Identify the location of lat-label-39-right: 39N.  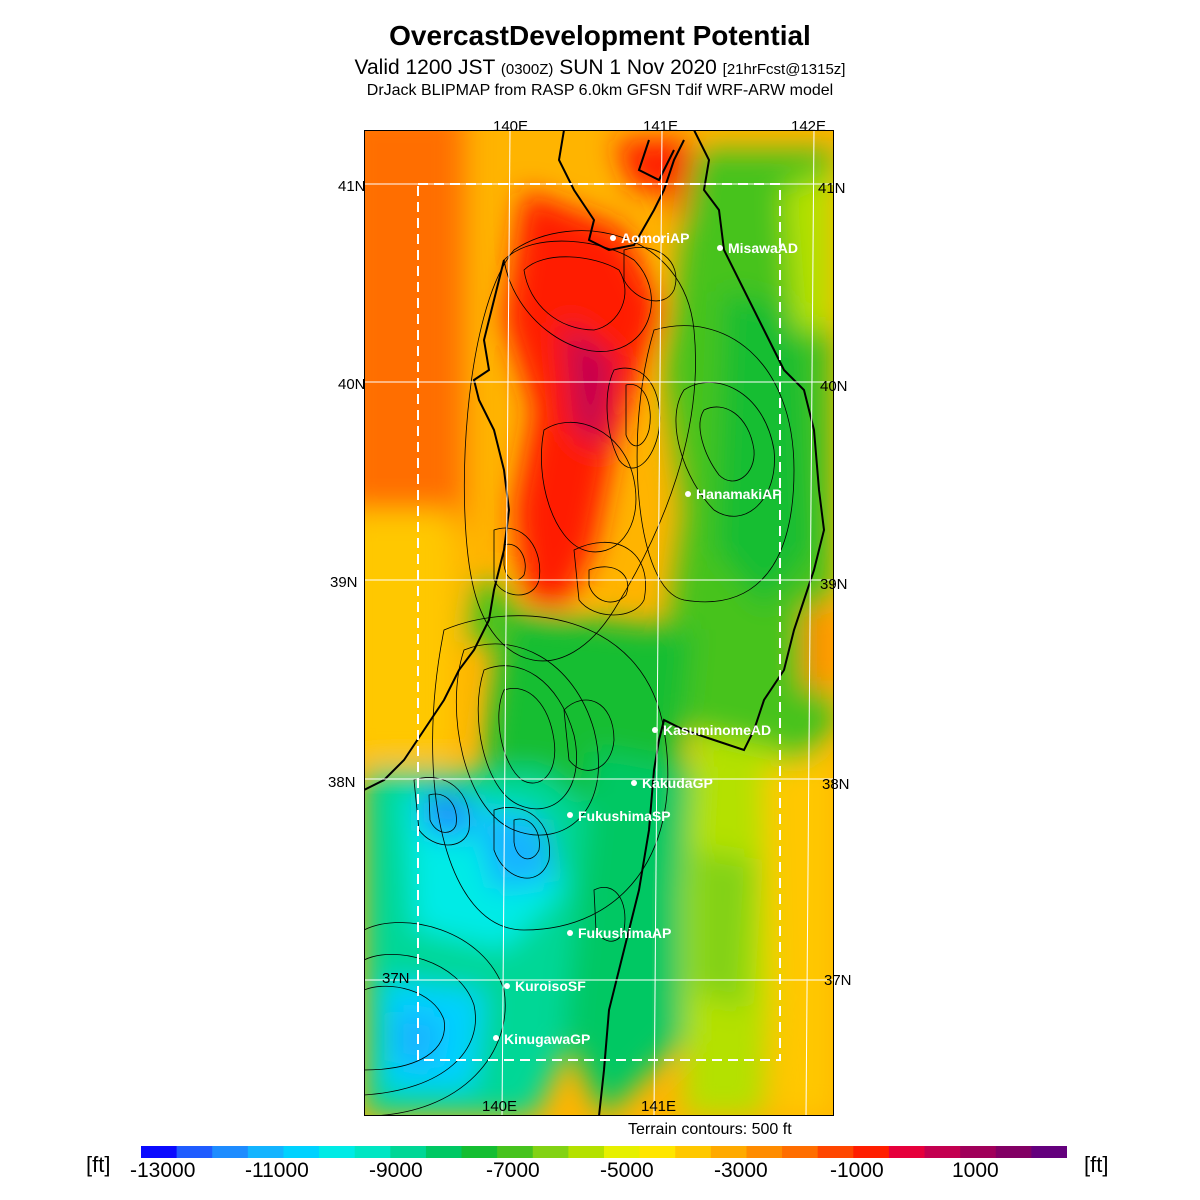
(834, 584).